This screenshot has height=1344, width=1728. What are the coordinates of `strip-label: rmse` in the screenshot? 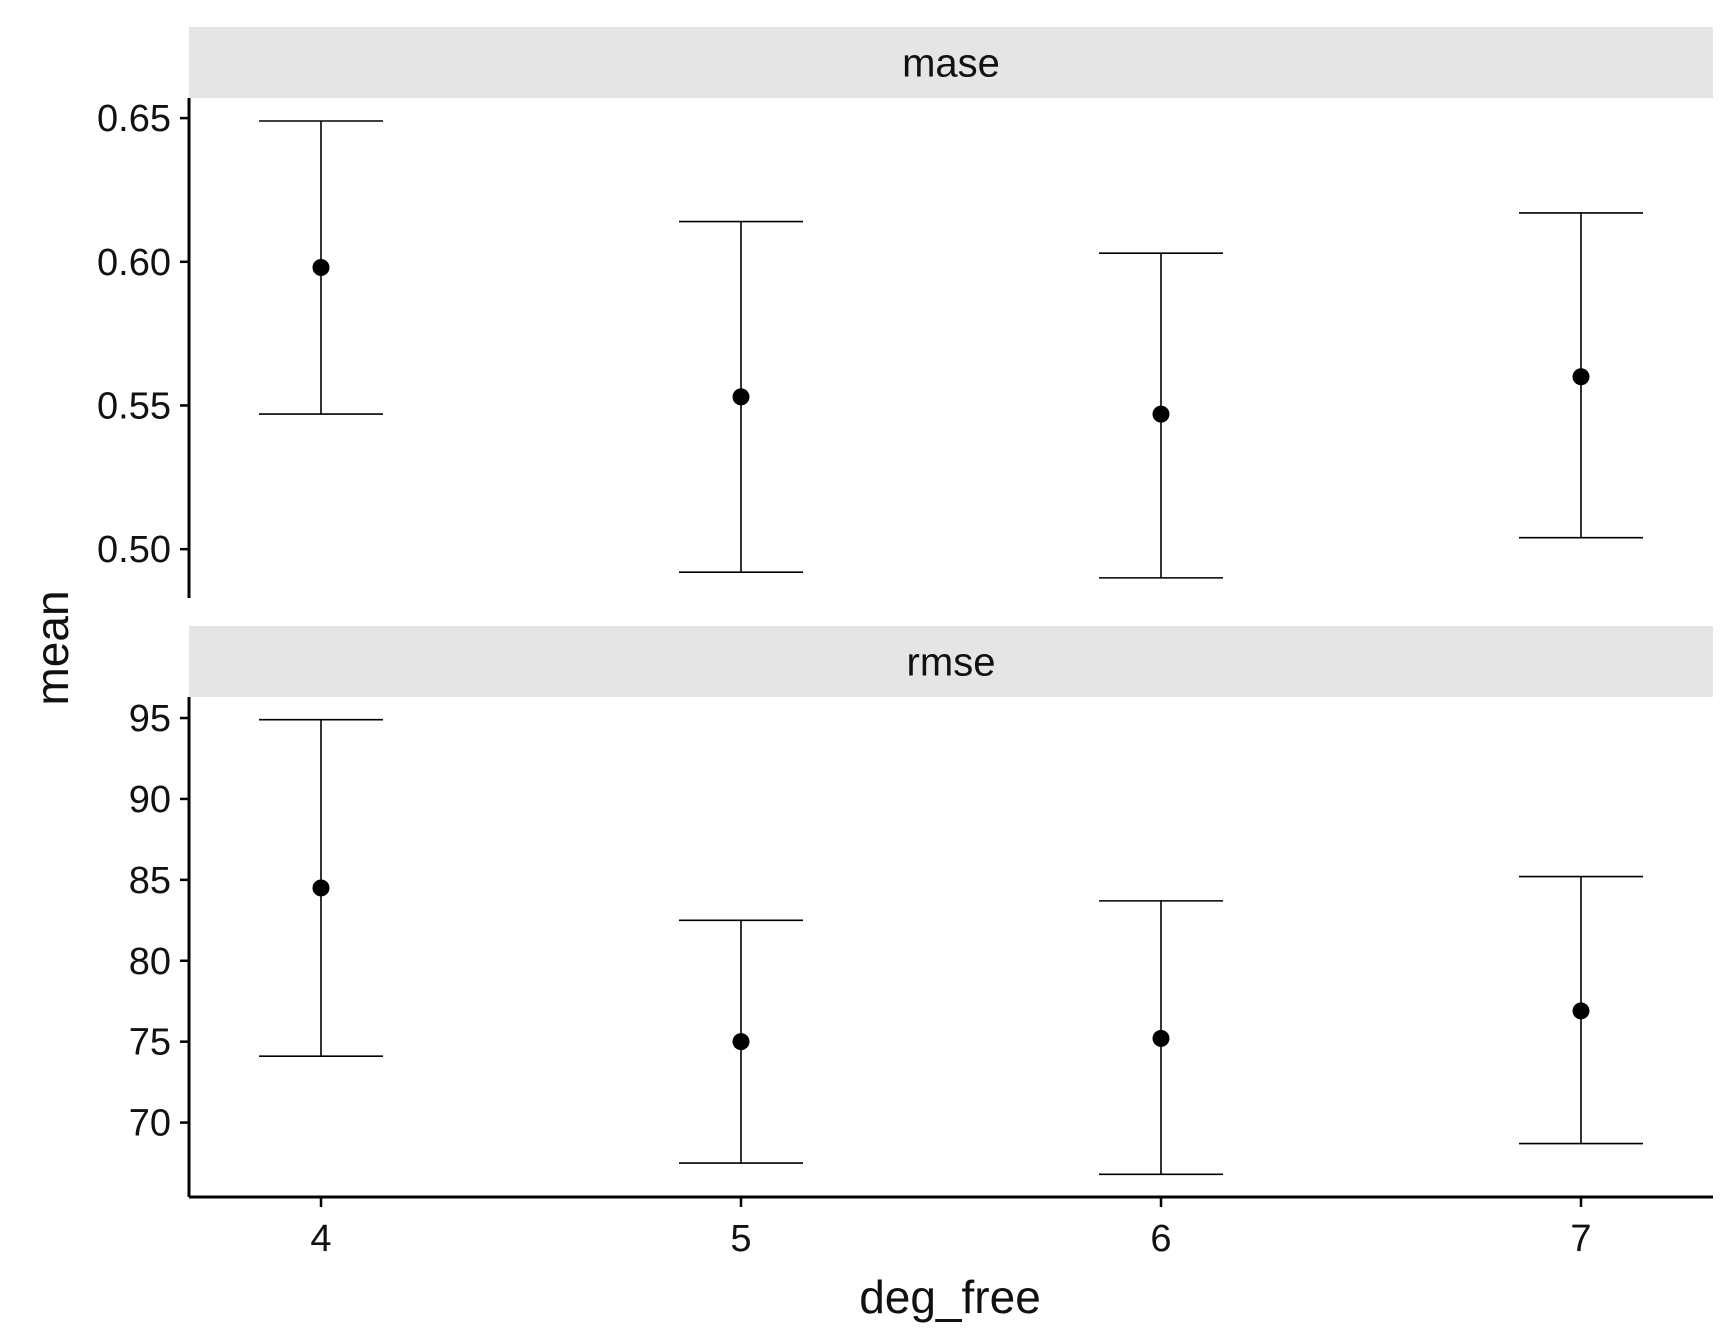 It's located at (951, 663).